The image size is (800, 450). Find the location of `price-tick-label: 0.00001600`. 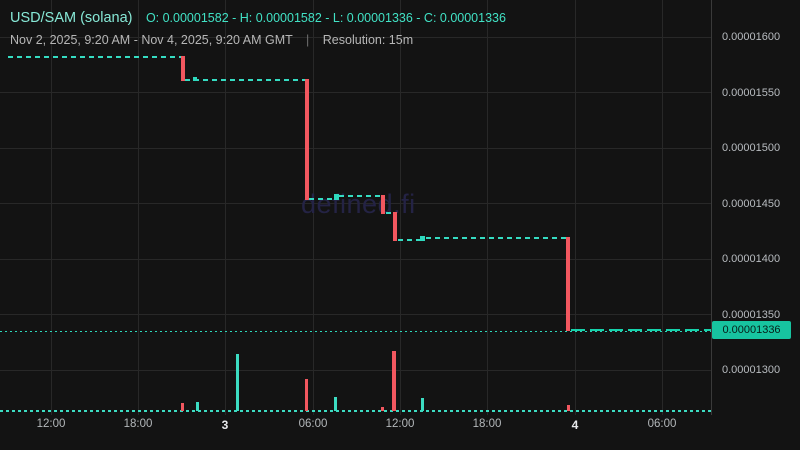

price-tick-label: 0.00001600 is located at coordinates (751, 37).